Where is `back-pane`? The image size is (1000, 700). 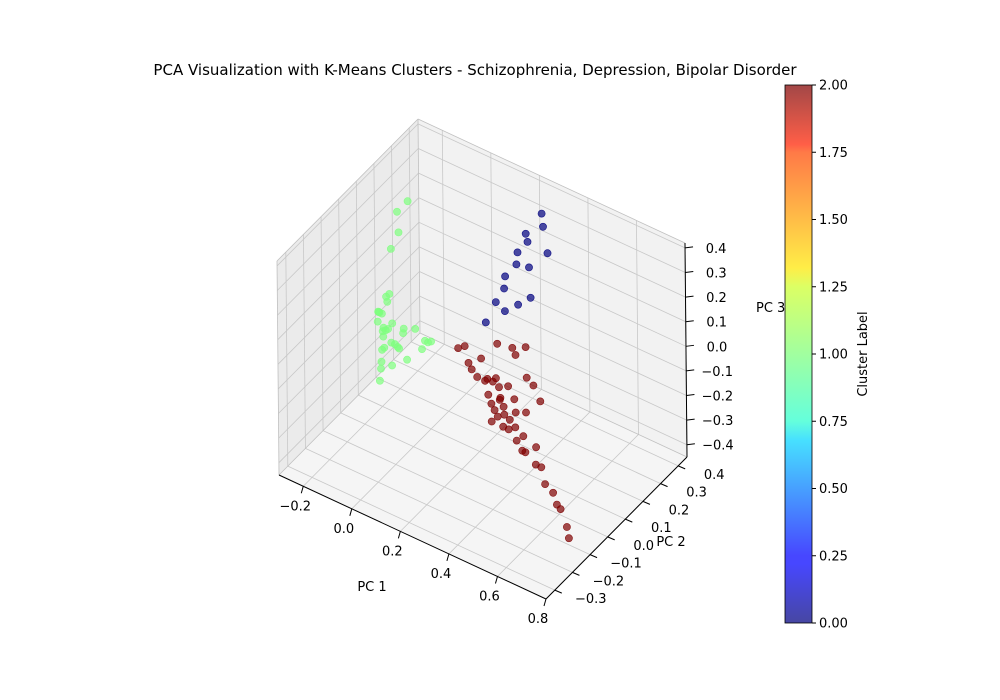
back-pane is located at coordinates (552, 288).